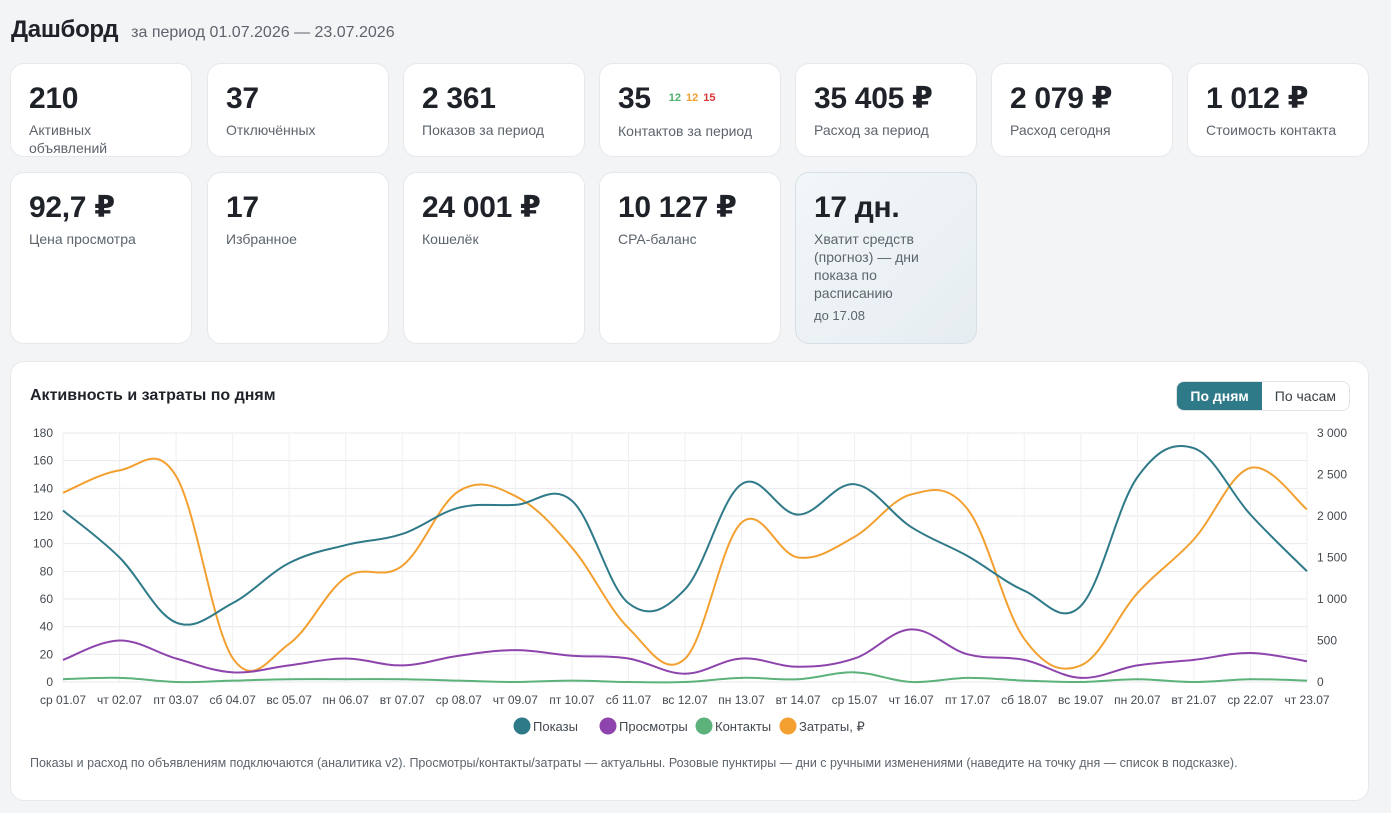 Image resolution: width=1391 pixels, height=813 pixels. What do you see at coordinates (242, 207) in the screenshot?
I see `kpi-value: 17` at bounding box center [242, 207].